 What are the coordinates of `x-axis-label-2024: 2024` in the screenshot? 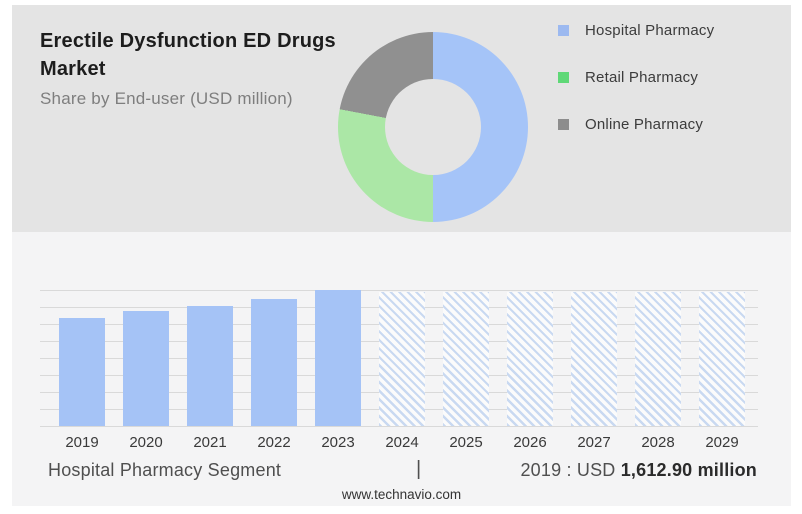 It's located at (402, 442).